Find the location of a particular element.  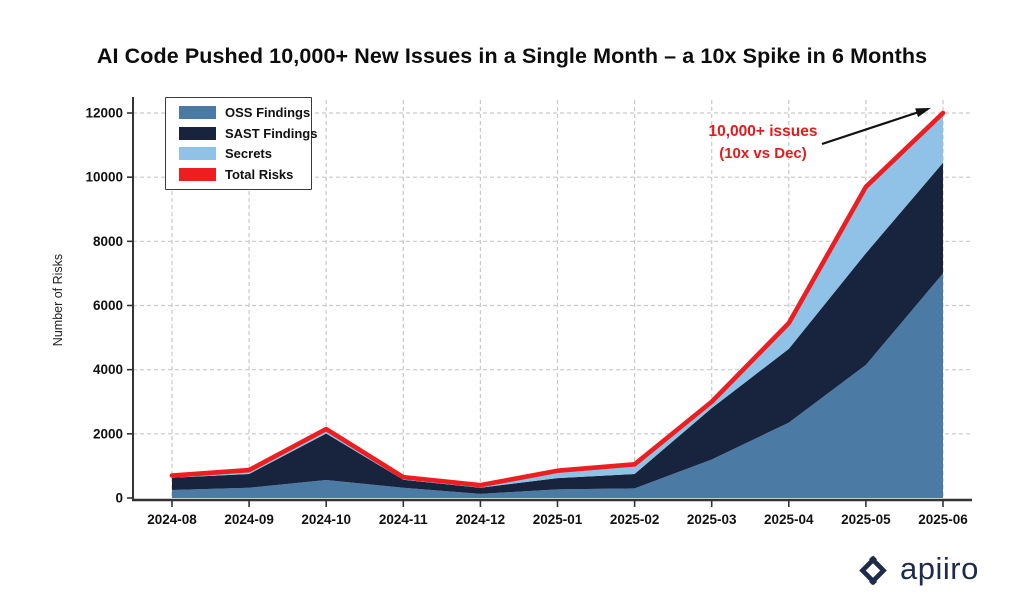

svg-text: 2024-08 is located at coordinates (172, 519).